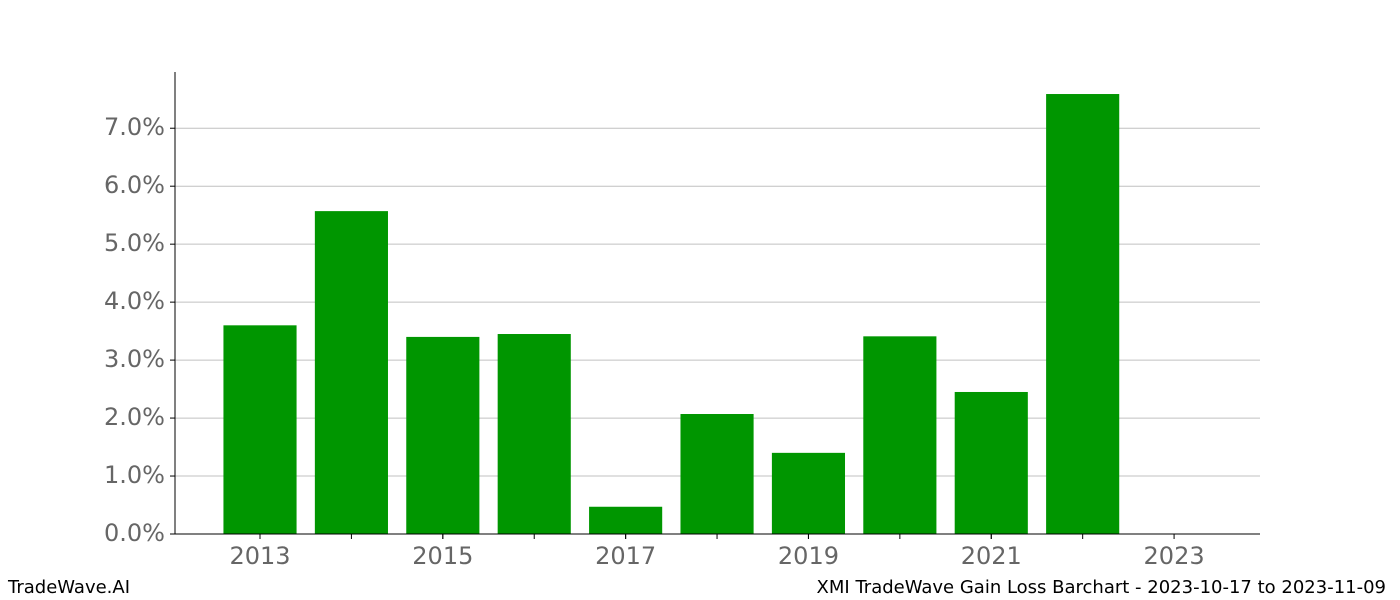 This screenshot has height=600, width=1400. I want to click on x-tick-label: 2023, so click(1174, 556).